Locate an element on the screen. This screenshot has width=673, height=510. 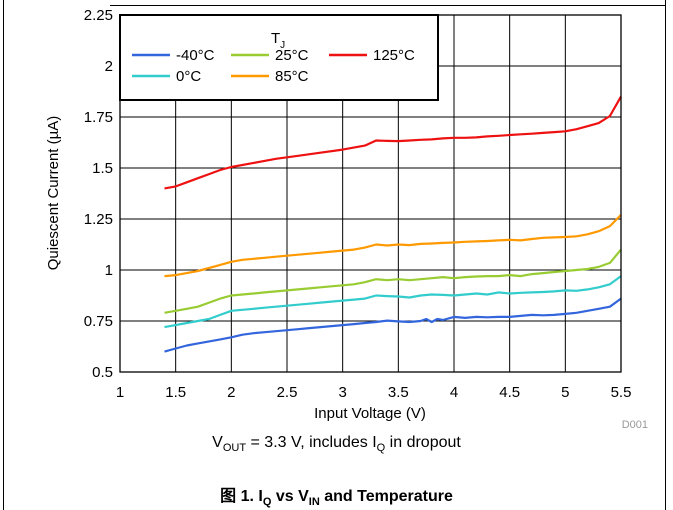
caption-mid: vs V is located at coordinates (290, 496).